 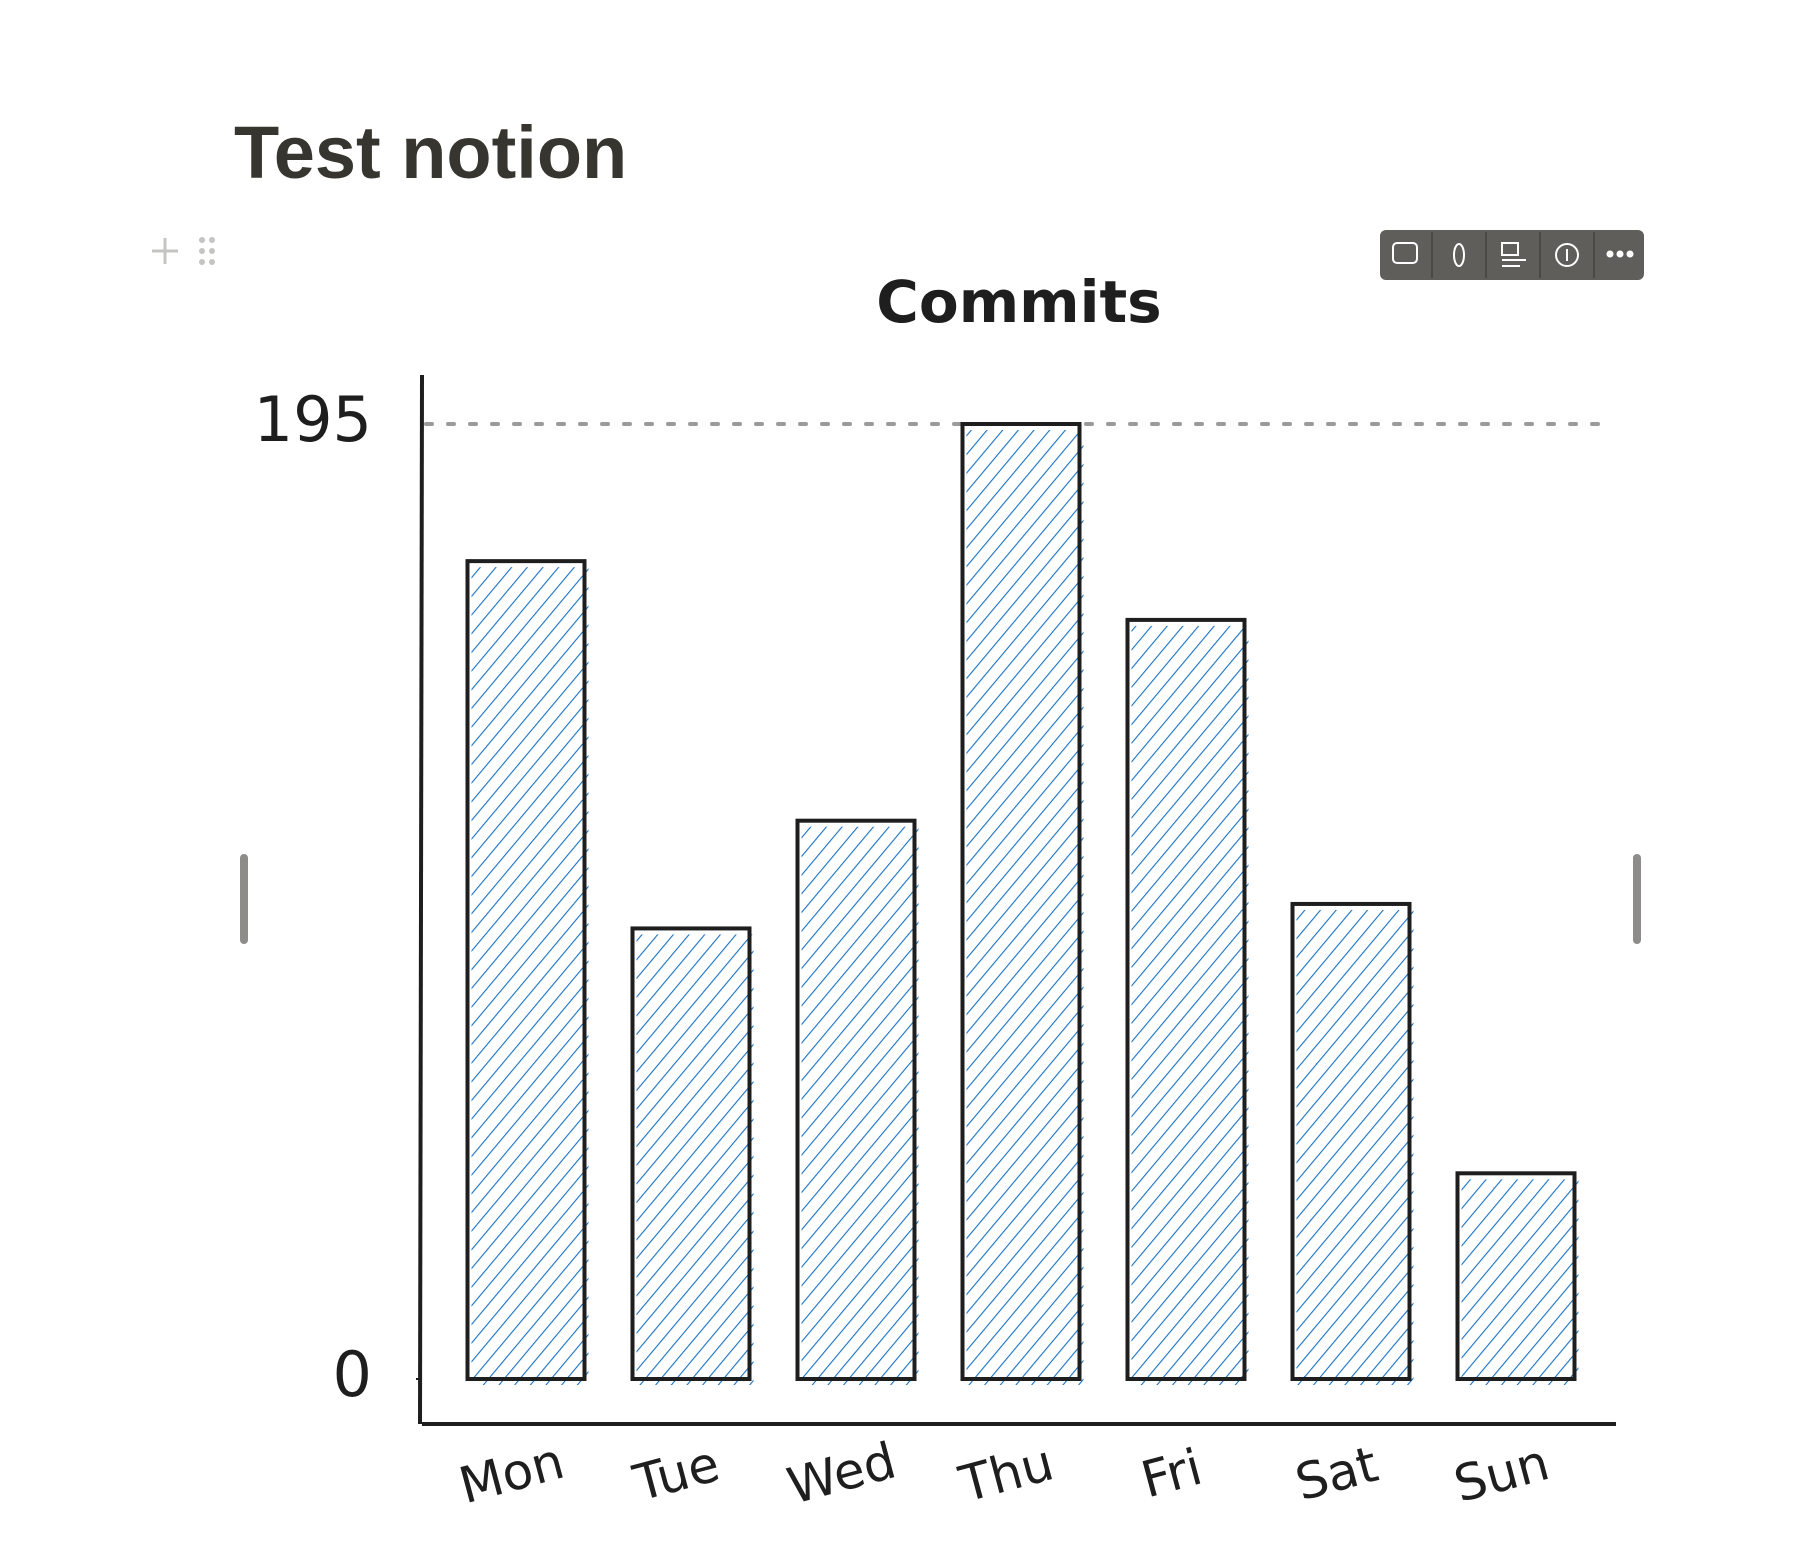 I want to click on caption-button, so click(x=1513, y=254).